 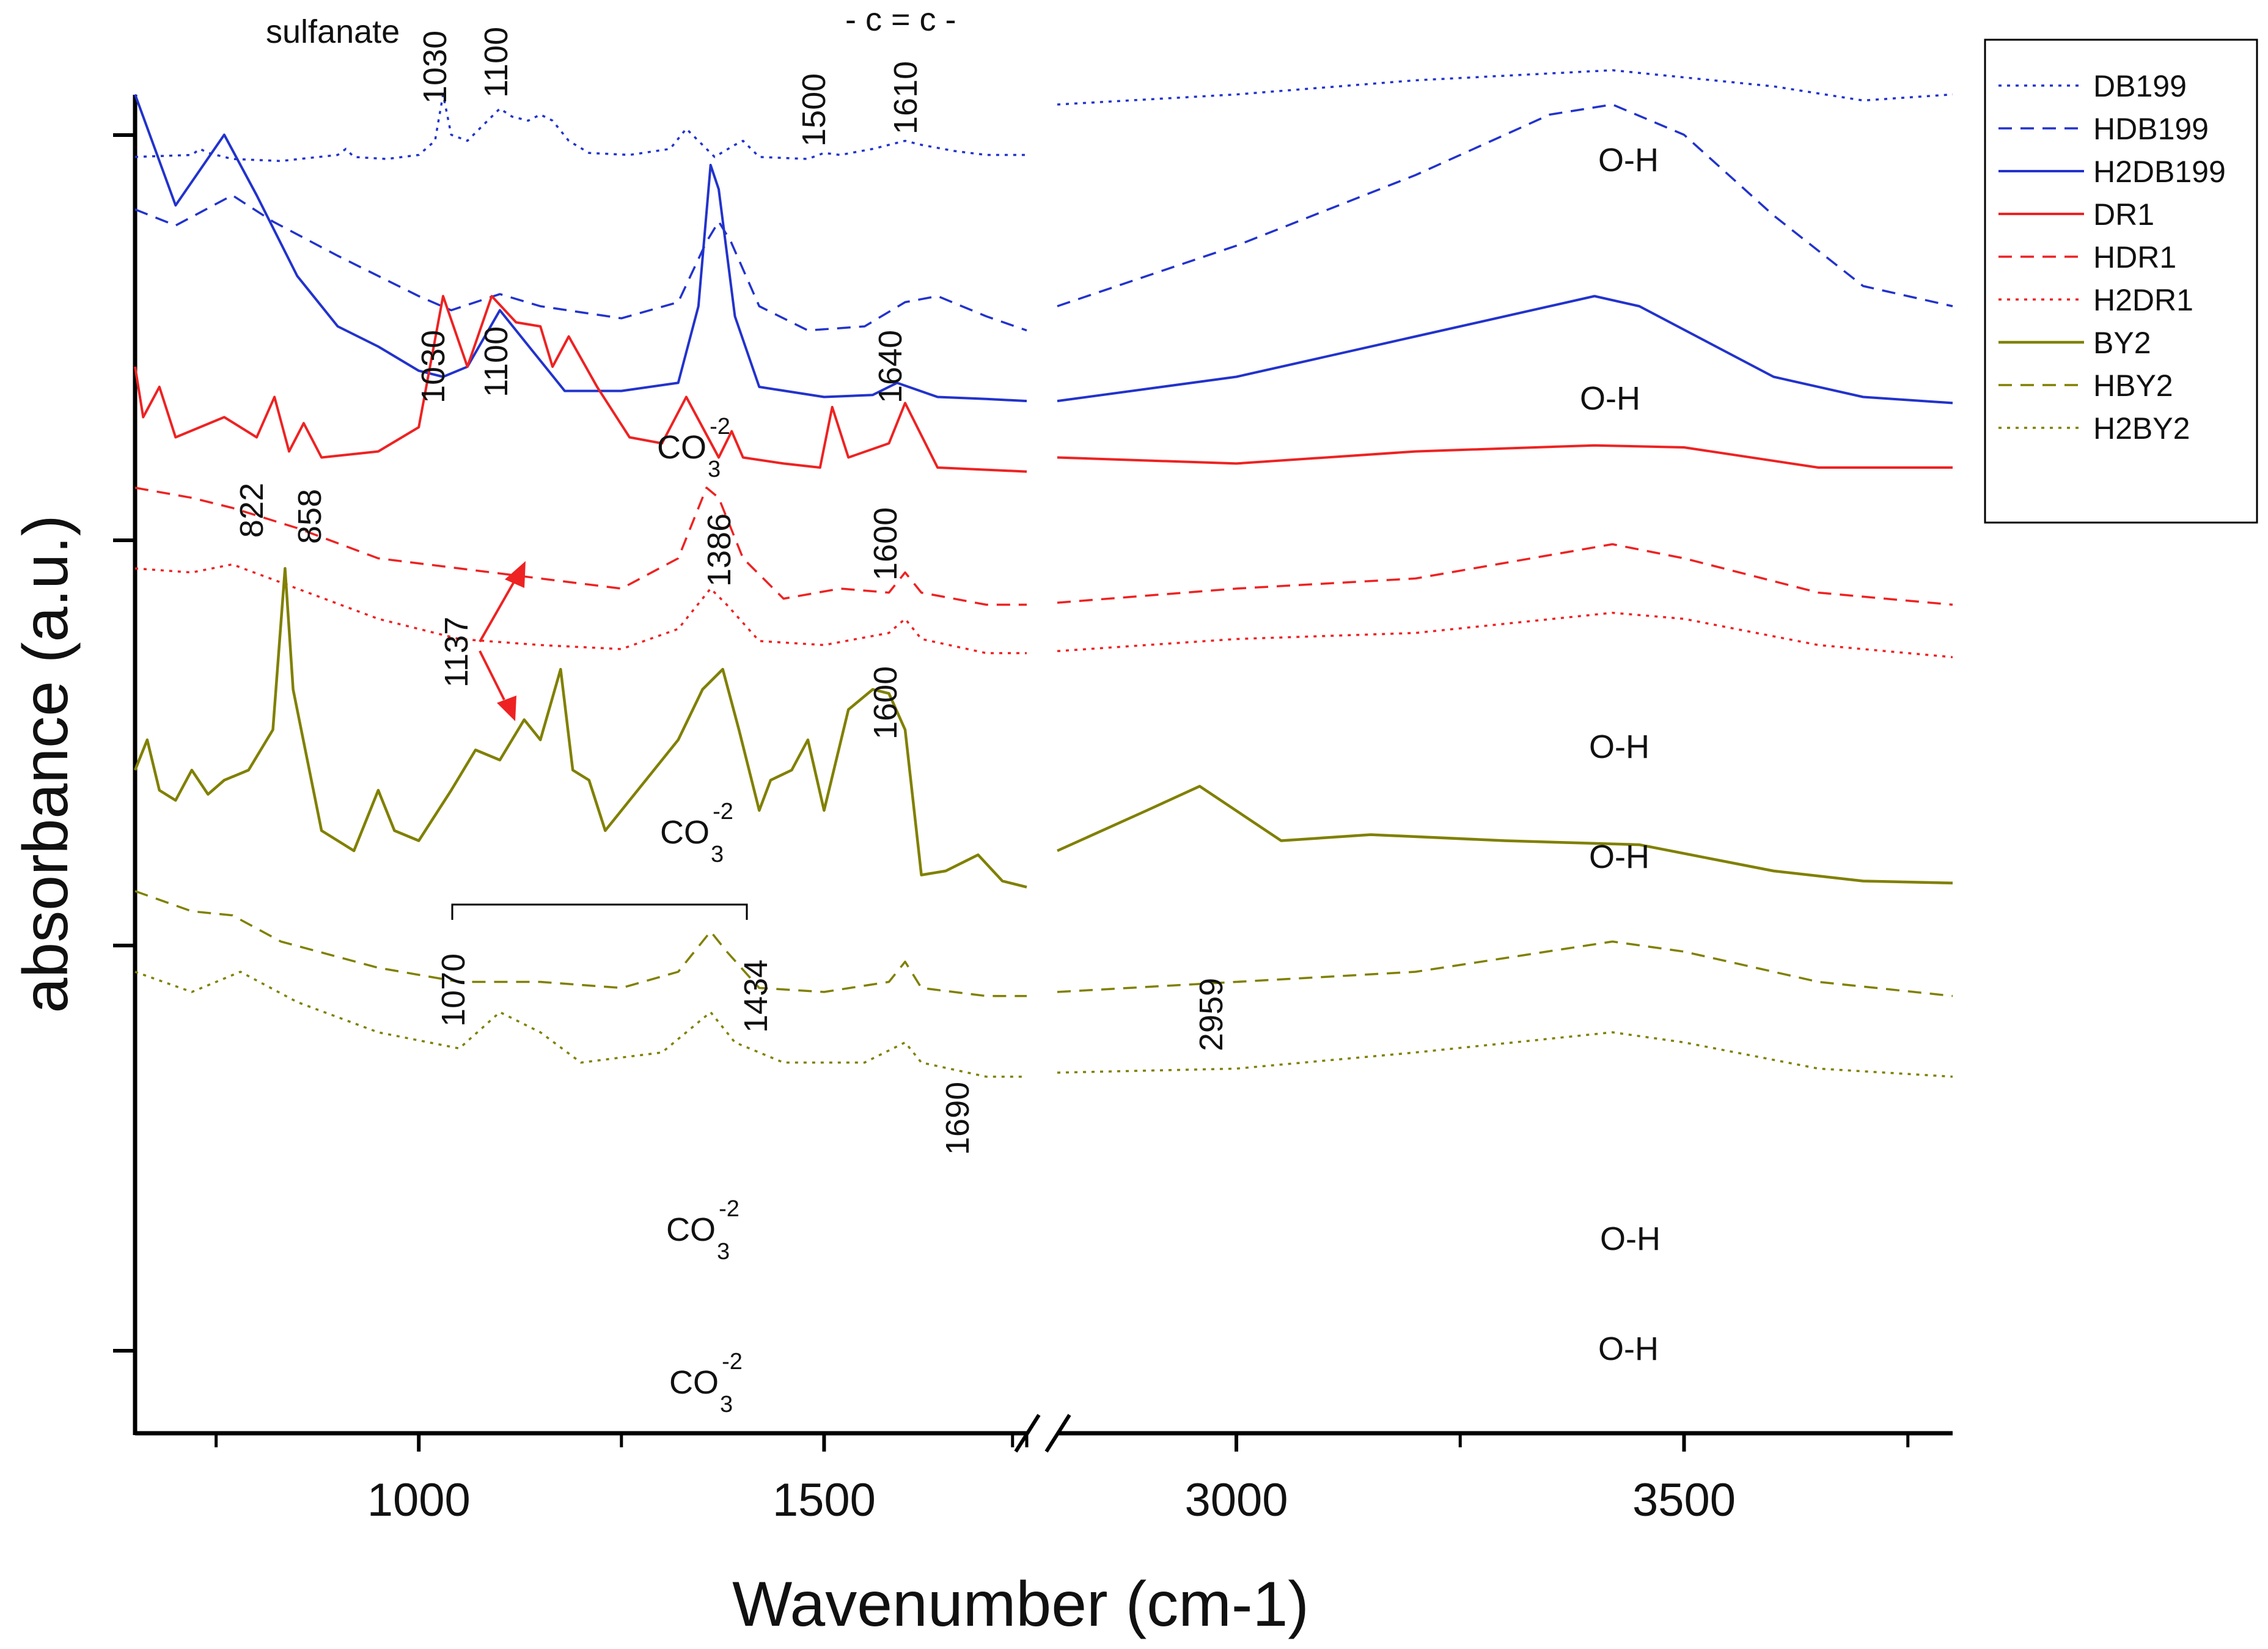 What do you see at coordinates (1505, 350) in the screenshot?
I see `series-line-h2db199-right` at bounding box center [1505, 350].